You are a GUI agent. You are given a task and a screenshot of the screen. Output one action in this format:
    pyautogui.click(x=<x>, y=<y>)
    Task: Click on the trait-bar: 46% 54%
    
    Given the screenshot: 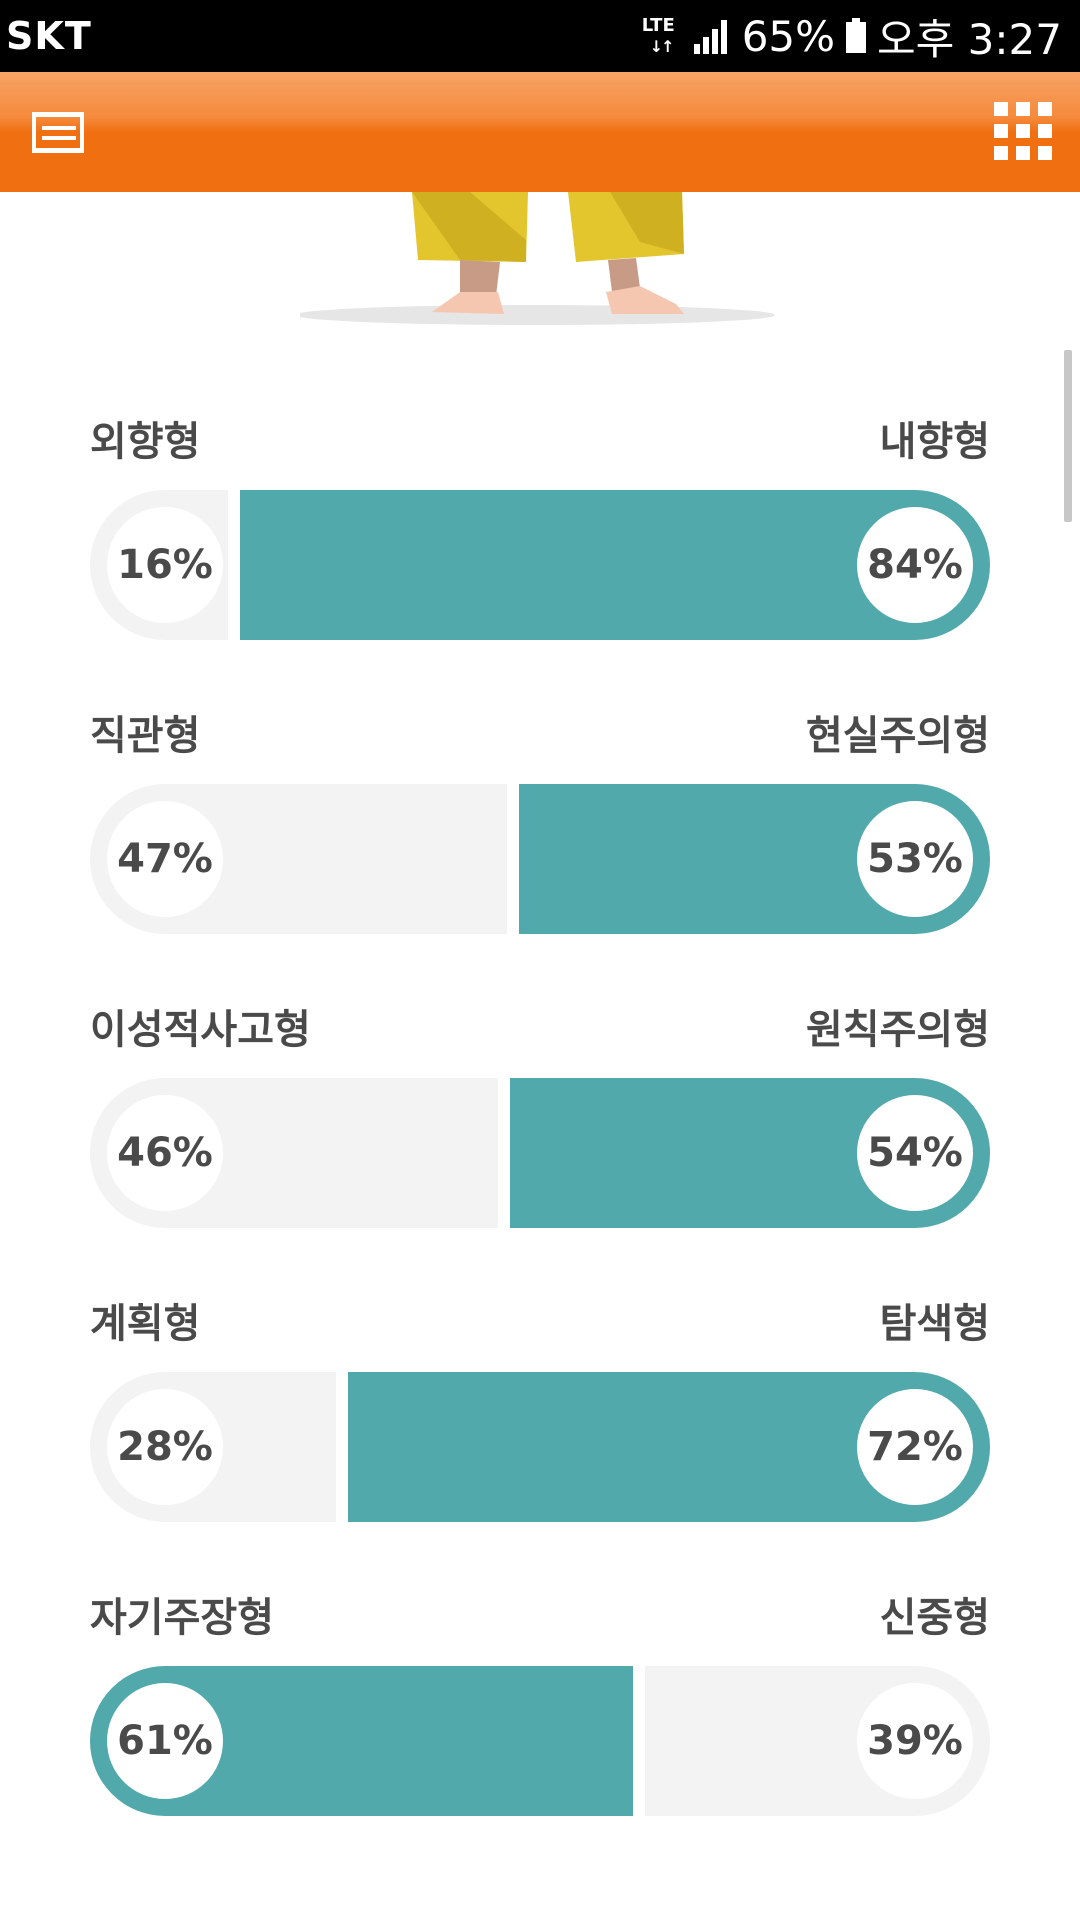 What is the action you would take?
    pyautogui.click(x=540, y=1153)
    